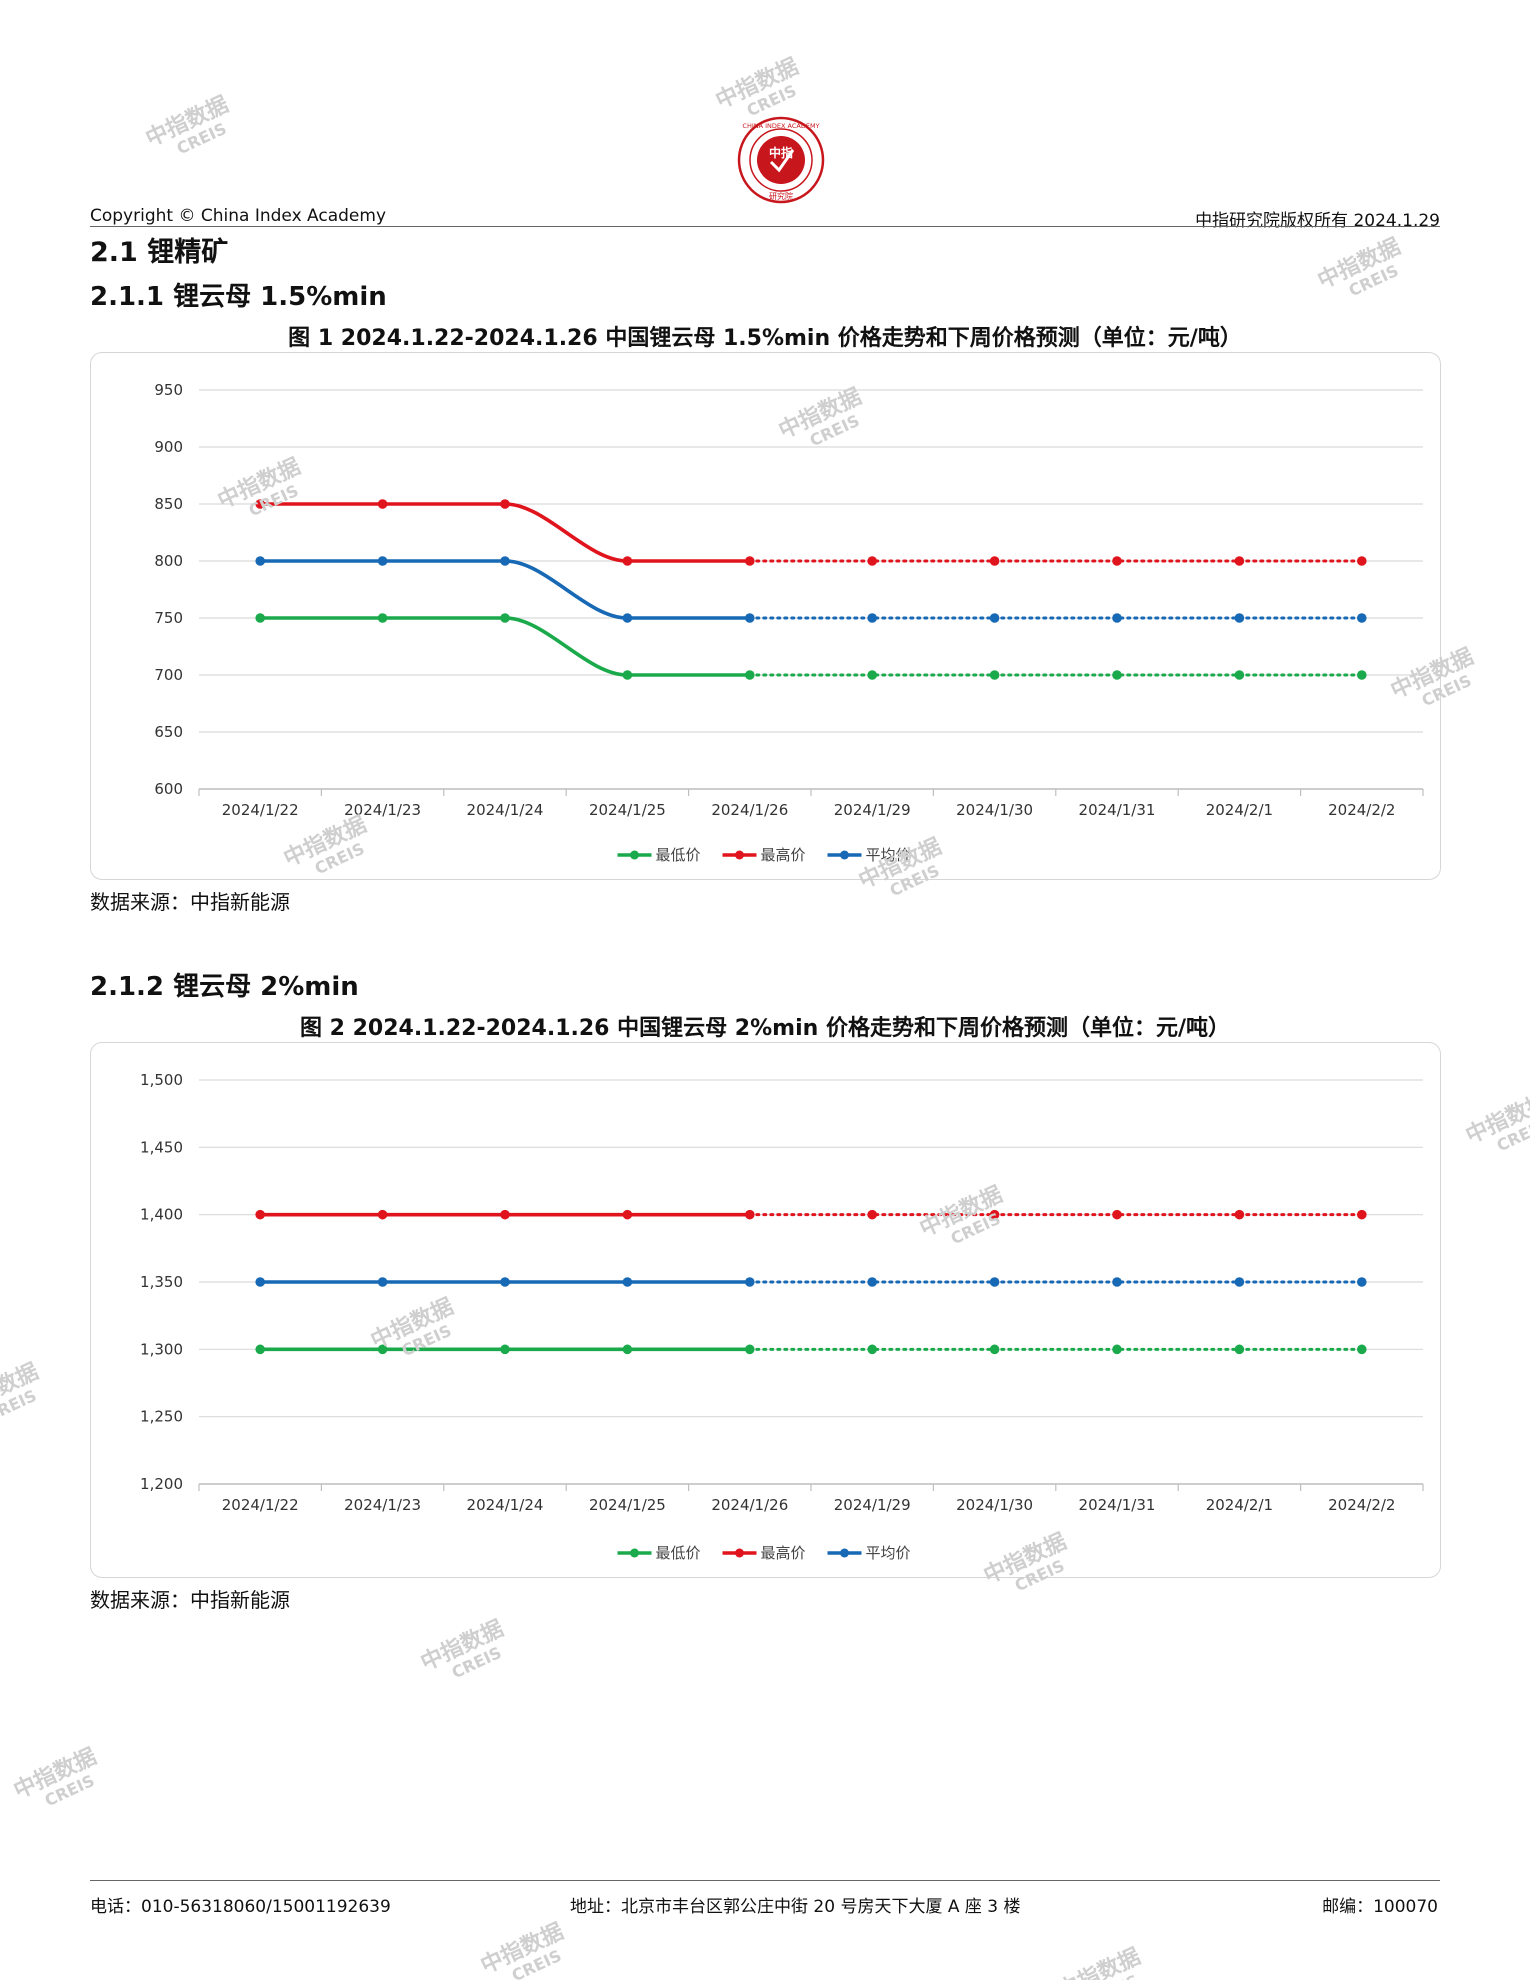 The height and width of the screenshot is (1980, 1530). What do you see at coordinates (749, 1505) in the screenshot?
I see `x-tick-label: 2024/1/26` at bounding box center [749, 1505].